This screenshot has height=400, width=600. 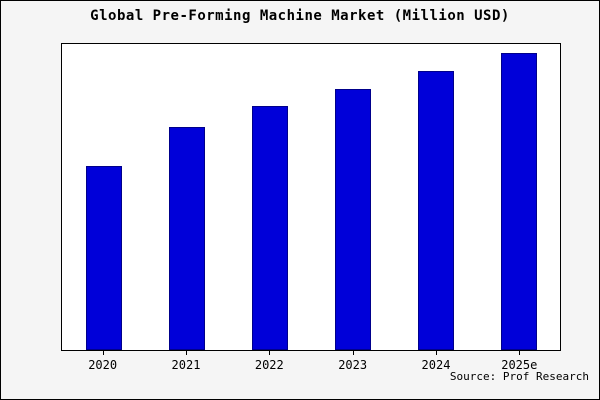 What do you see at coordinates (518, 201) in the screenshot?
I see `bar-2025e` at bounding box center [518, 201].